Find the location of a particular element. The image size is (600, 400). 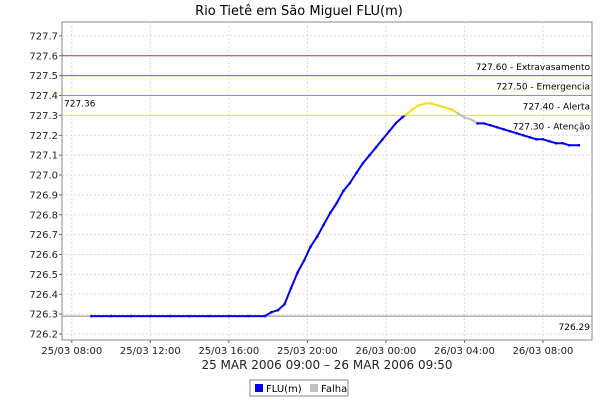

y-tick-label: 726.6 is located at coordinates (43, 255).